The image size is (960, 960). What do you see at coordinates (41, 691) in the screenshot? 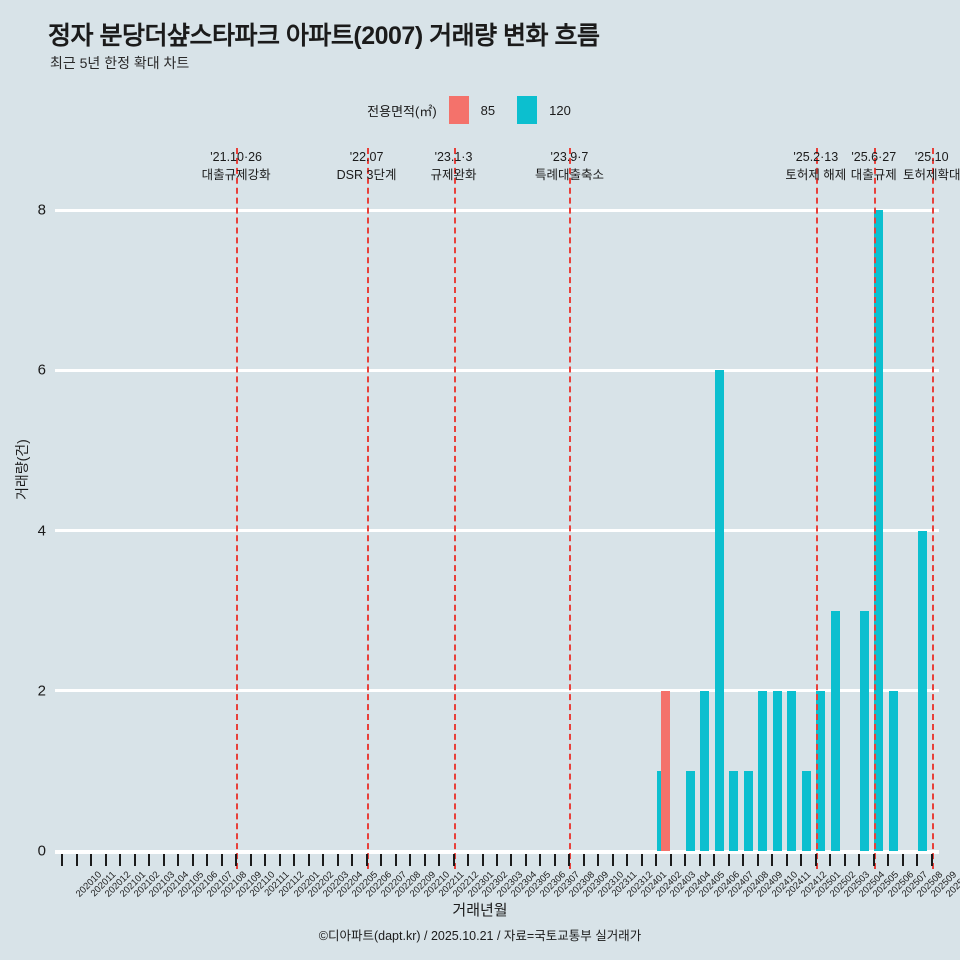
I see `y-tick-label-2: 2` at bounding box center [41, 691].